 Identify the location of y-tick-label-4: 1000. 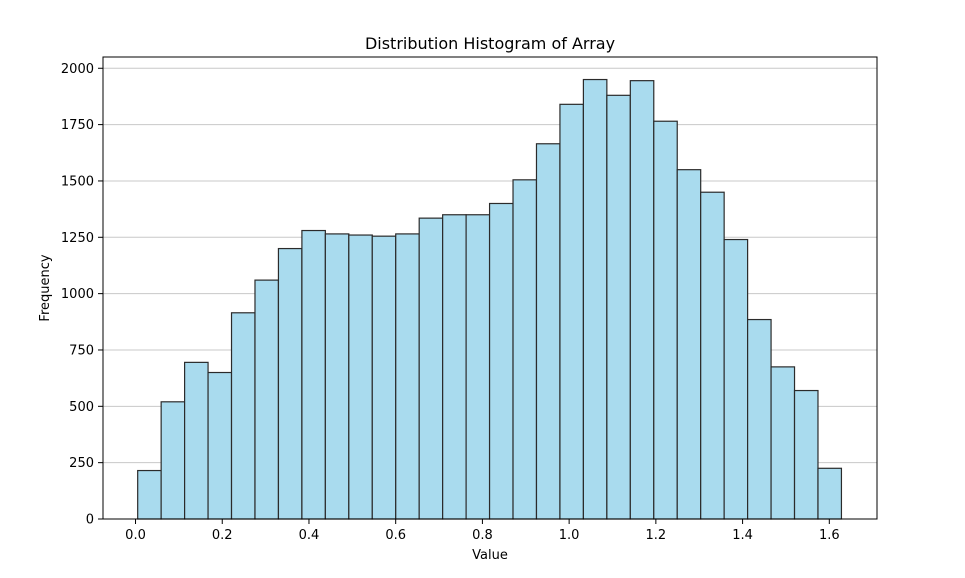
(77, 294).